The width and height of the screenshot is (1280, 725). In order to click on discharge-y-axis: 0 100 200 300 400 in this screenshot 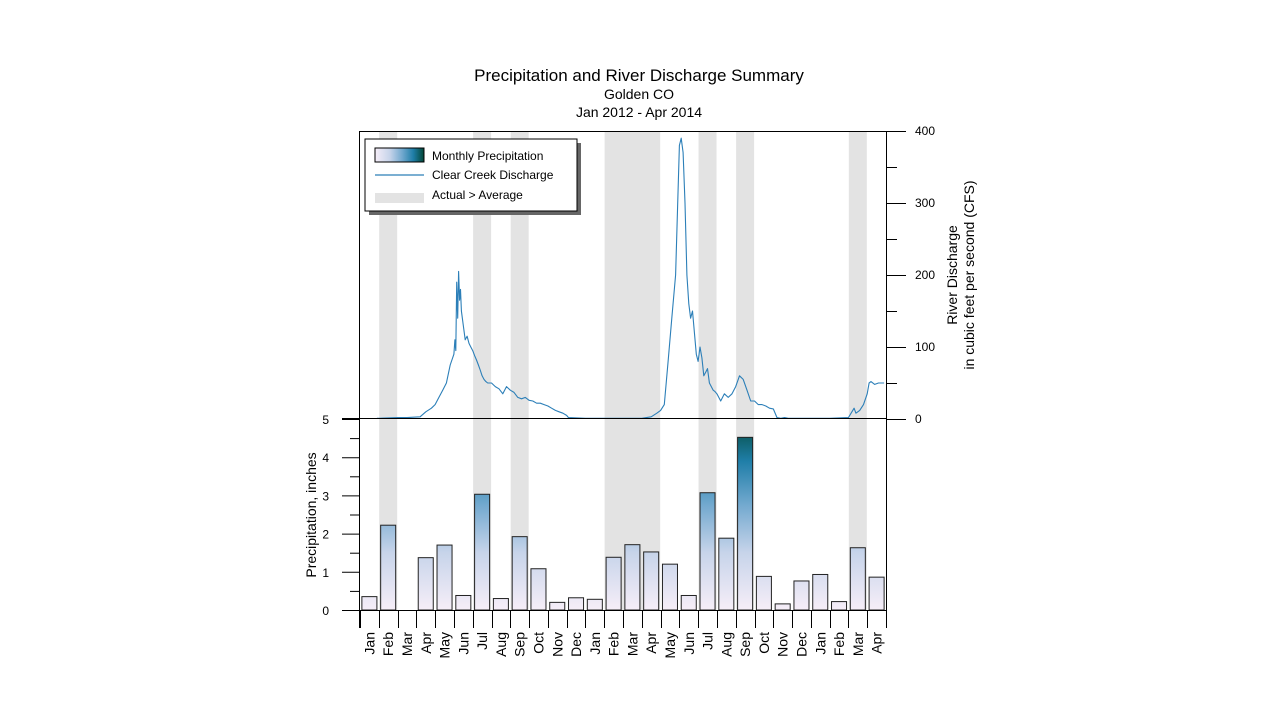, I will do `click(910, 275)`.